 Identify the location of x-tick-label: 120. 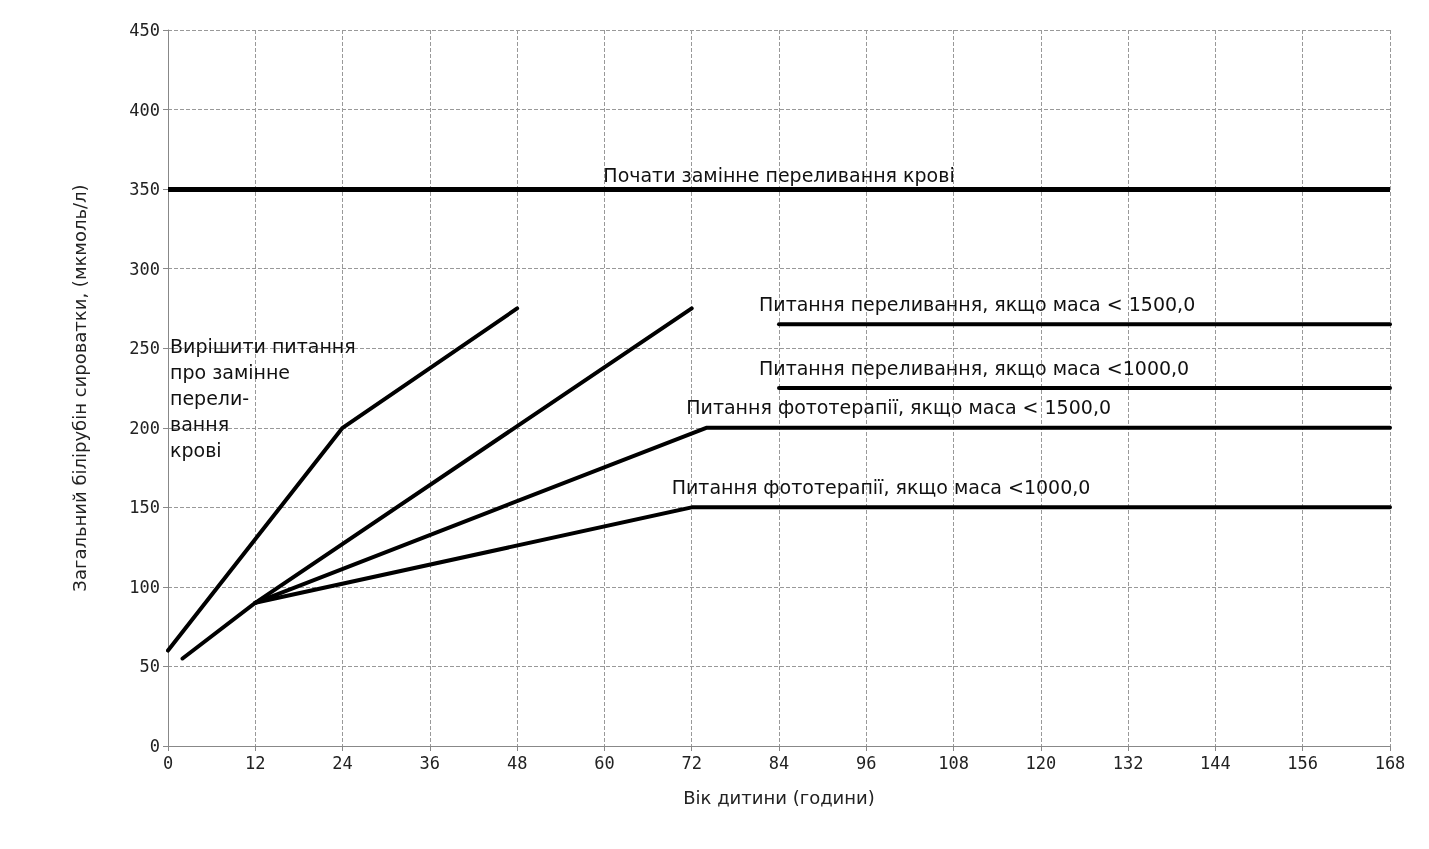
(1041, 762).